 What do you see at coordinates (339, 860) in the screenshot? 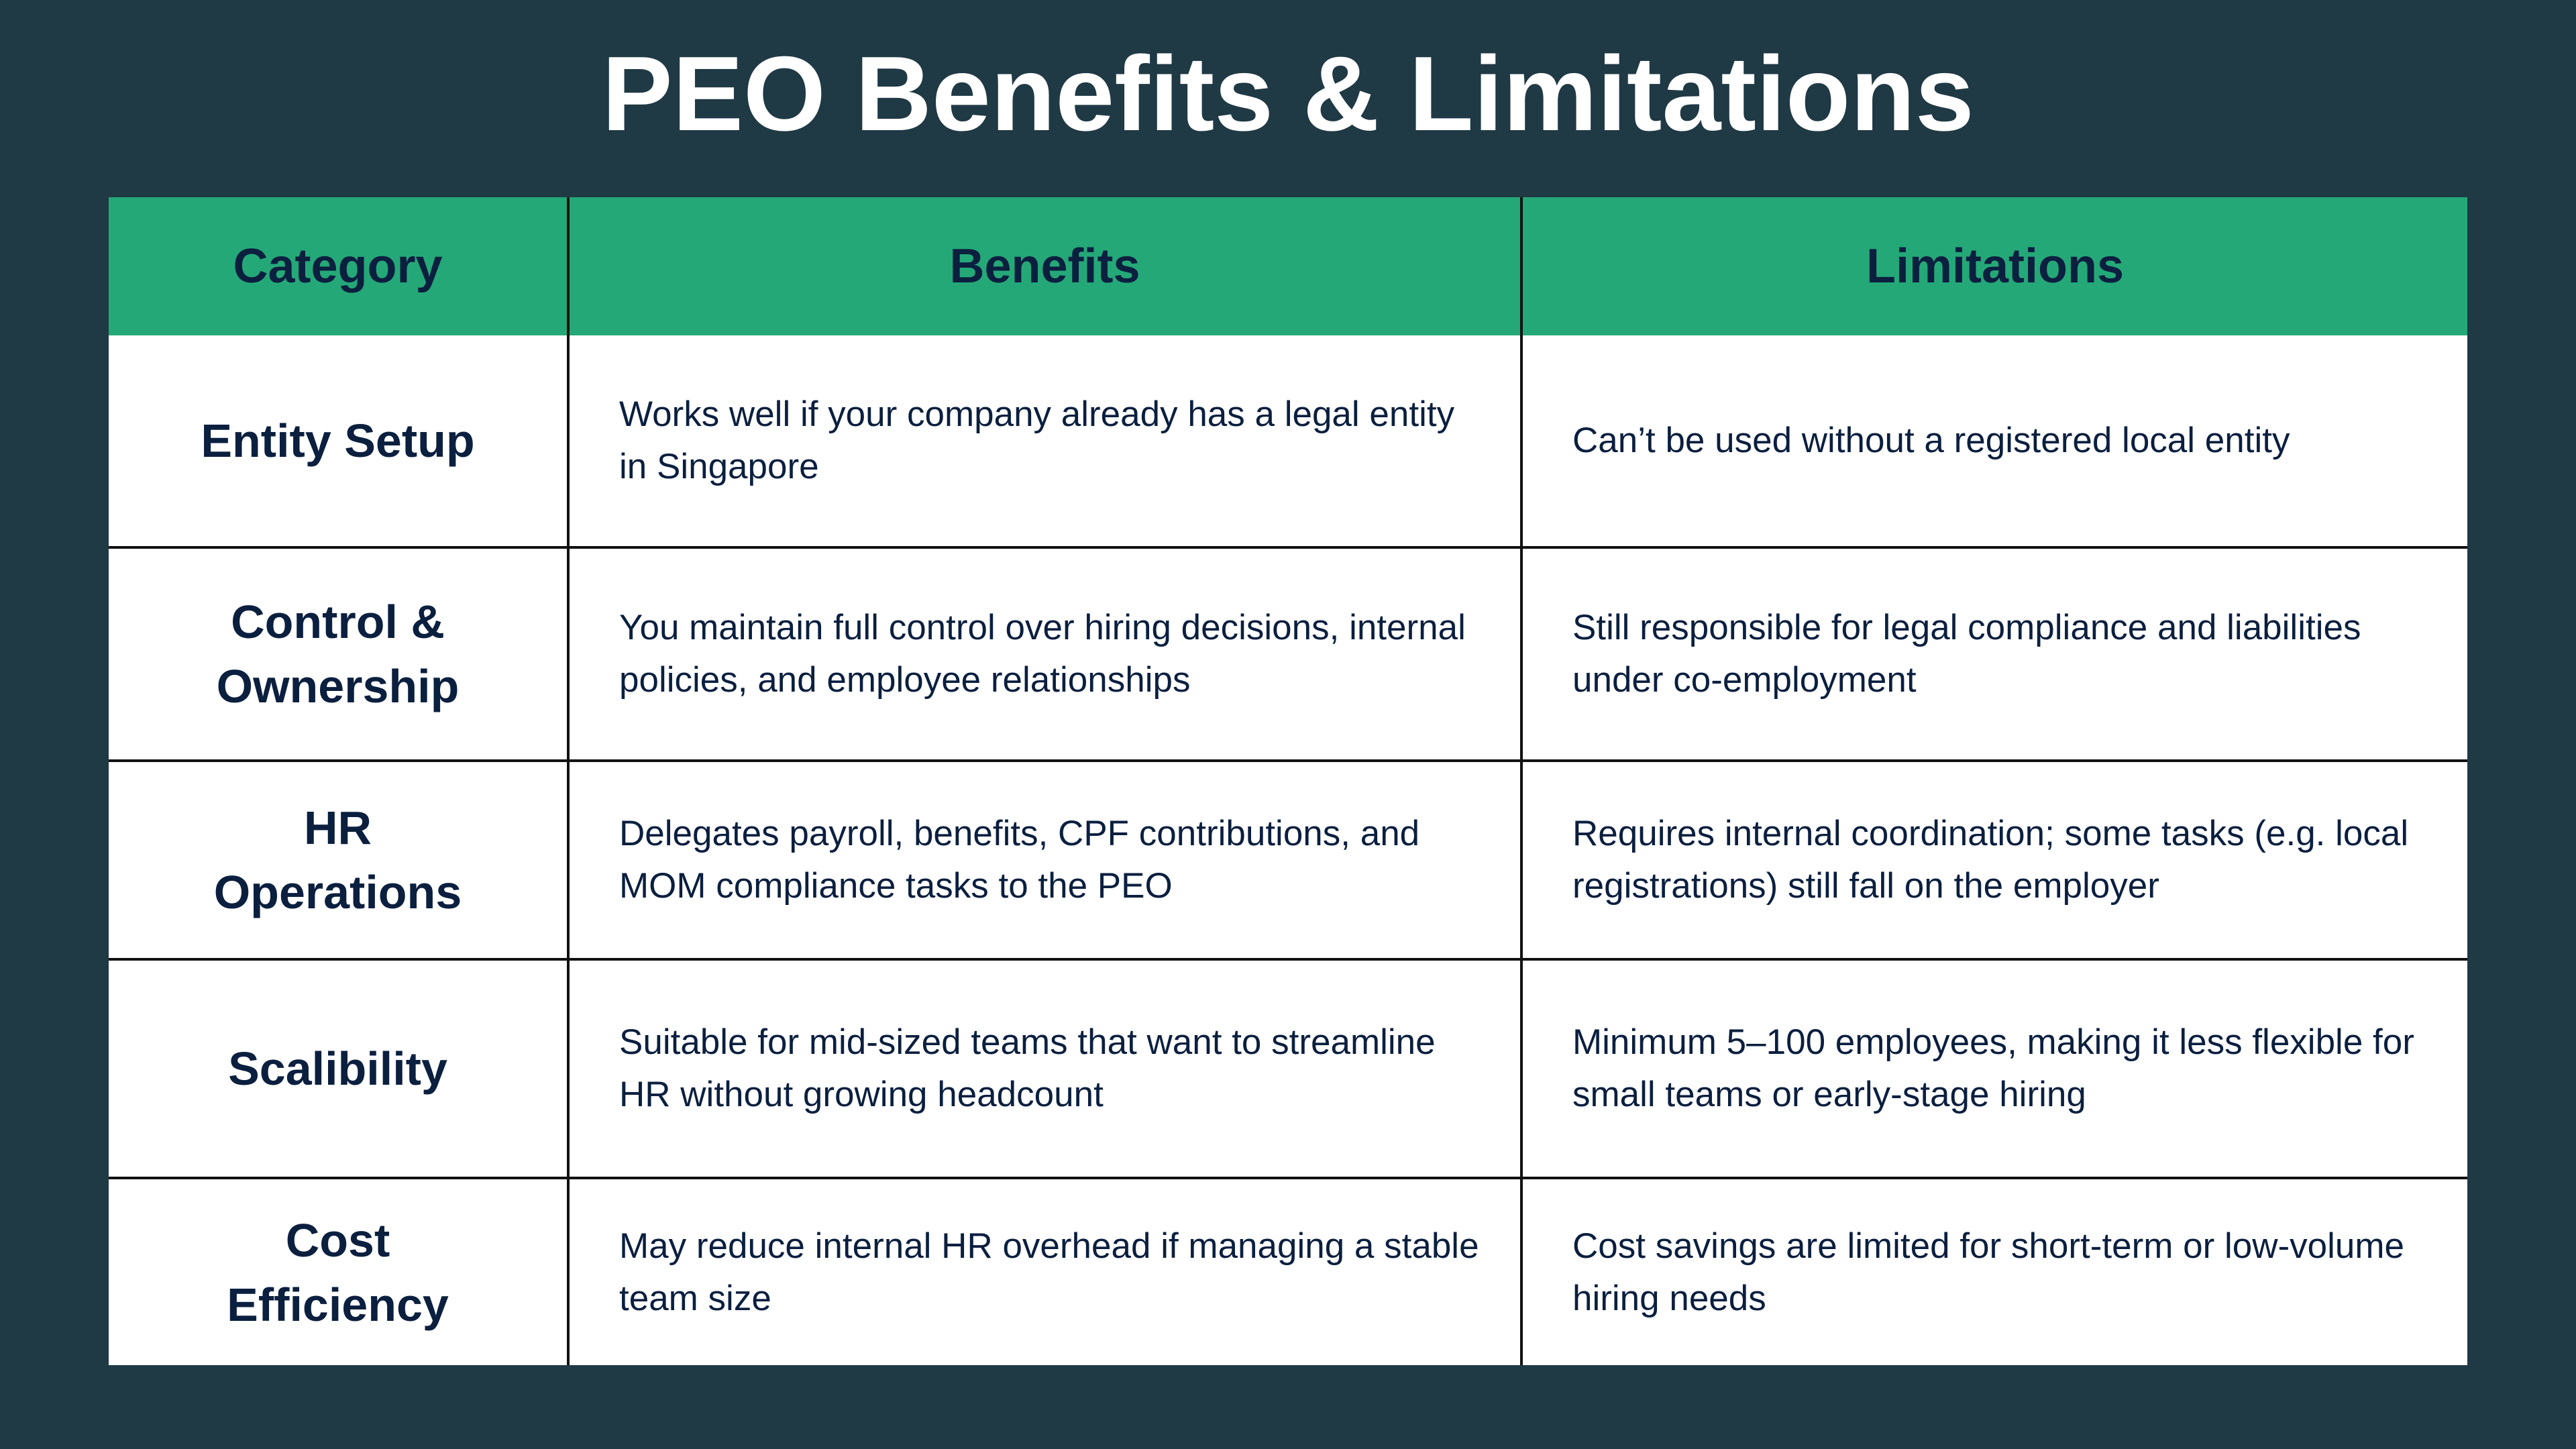
I see `category-cell: HR Operations` at bounding box center [339, 860].